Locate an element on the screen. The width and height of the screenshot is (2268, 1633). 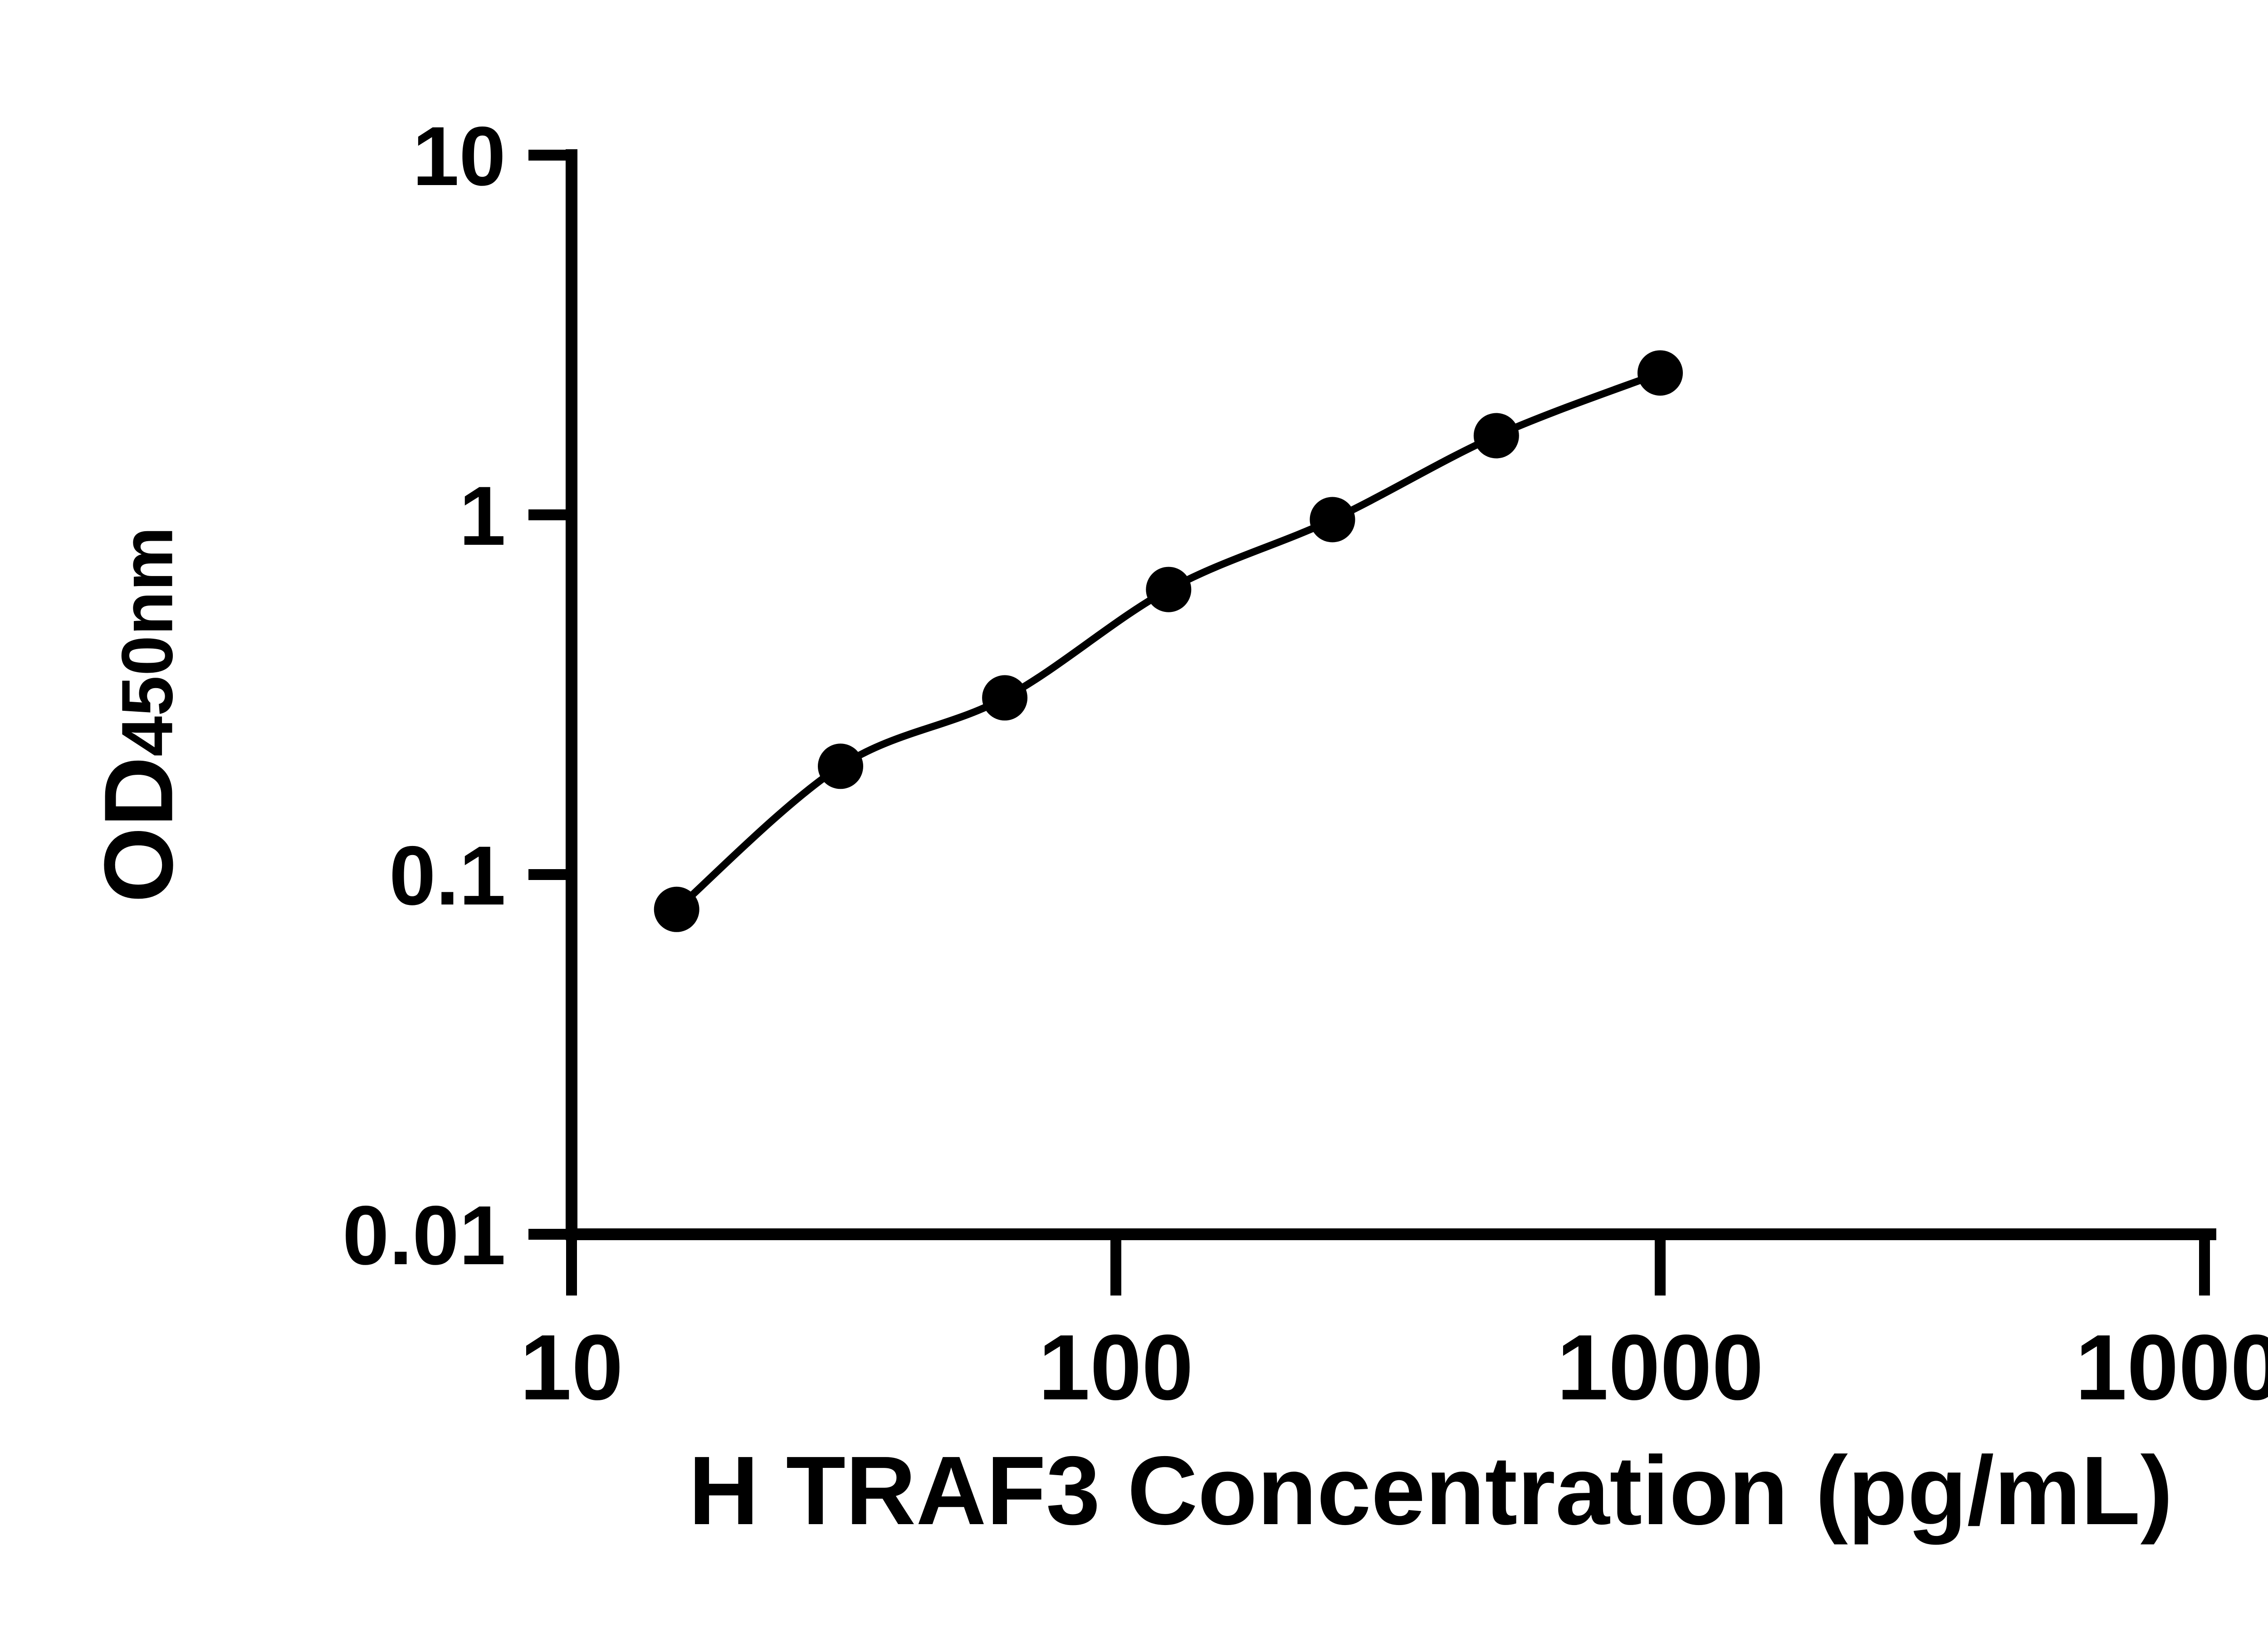
x-axis-title: H TRAF3 Concentration (pg/mL) is located at coordinates (1430, 1490).